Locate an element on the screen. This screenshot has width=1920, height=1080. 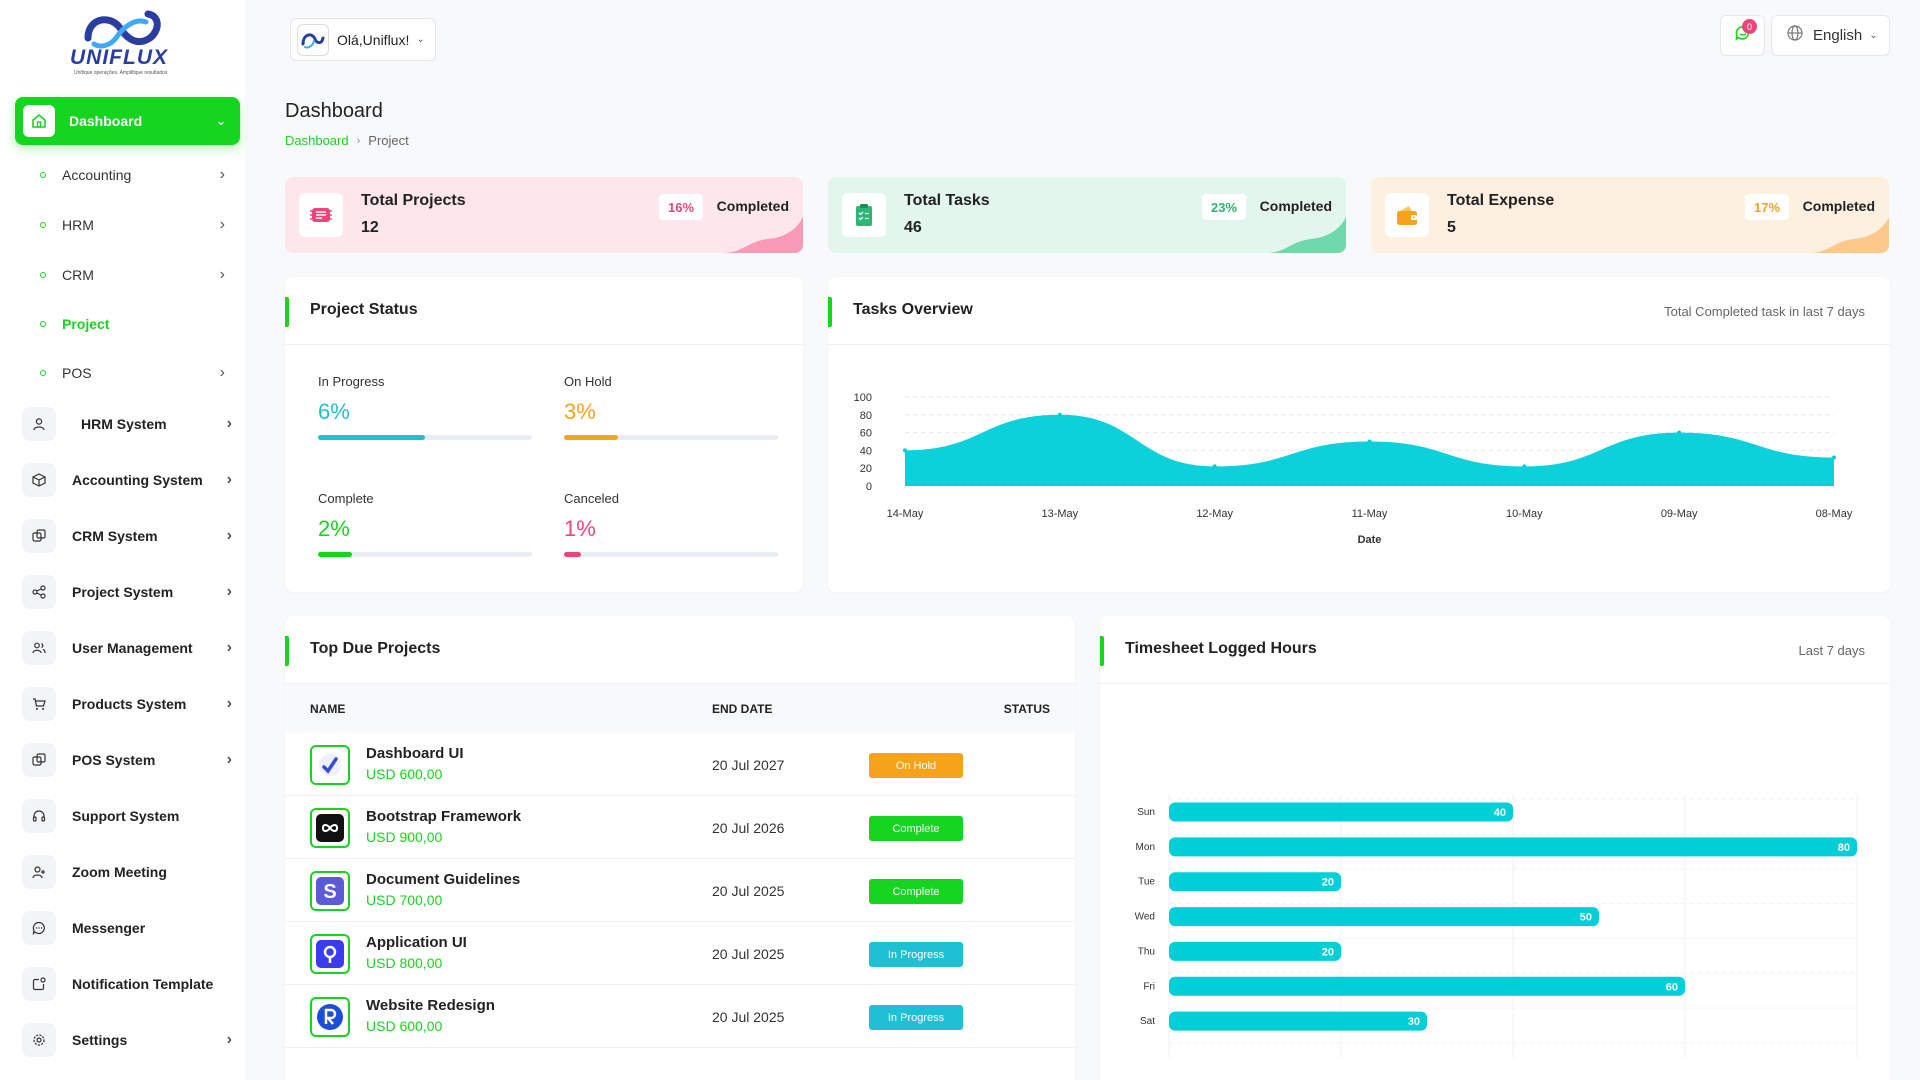
document-logo-icon: S is located at coordinates (330, 891).